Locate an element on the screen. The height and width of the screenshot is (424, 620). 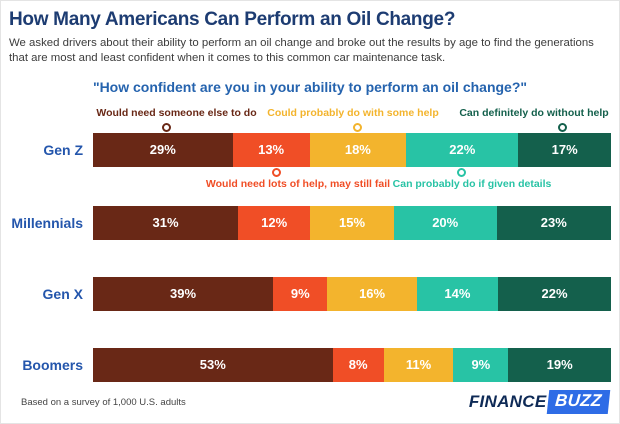
bar-segment: 16% is located at coordinates (372, 293).